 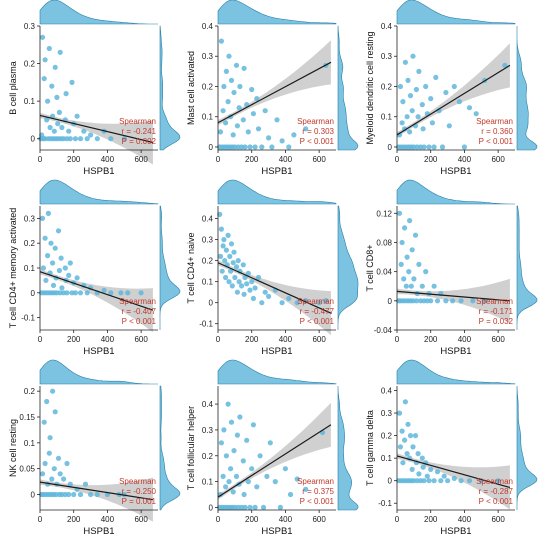 I want to click on y-tick-label: -0.1, so click(x=385, y=503).